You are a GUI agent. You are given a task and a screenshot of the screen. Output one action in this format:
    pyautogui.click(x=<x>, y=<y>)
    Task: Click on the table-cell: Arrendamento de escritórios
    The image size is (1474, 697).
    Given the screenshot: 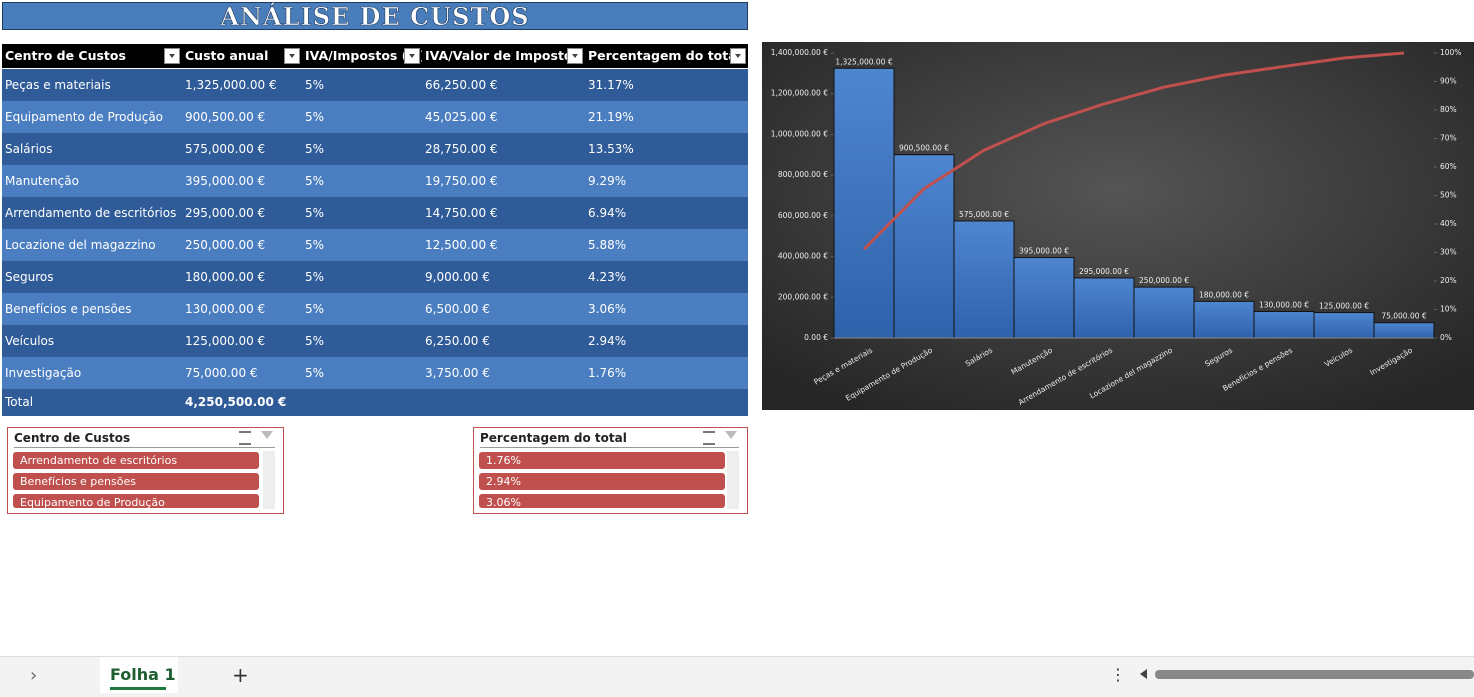 What is the action you would take?
    pyautogui.click(x=91, y=213)
    